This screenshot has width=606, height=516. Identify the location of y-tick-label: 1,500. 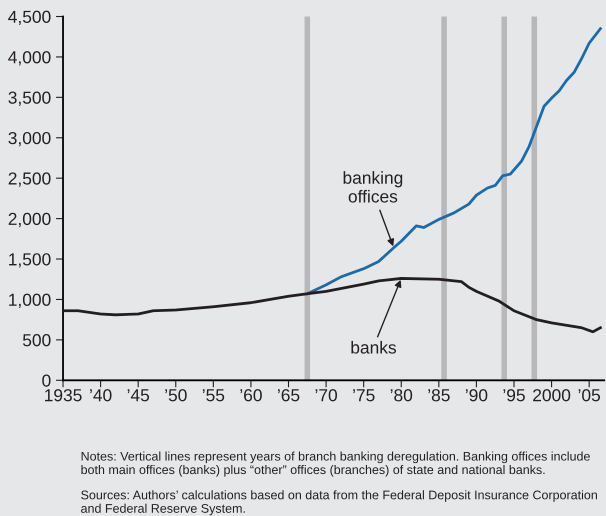
(30, 260).